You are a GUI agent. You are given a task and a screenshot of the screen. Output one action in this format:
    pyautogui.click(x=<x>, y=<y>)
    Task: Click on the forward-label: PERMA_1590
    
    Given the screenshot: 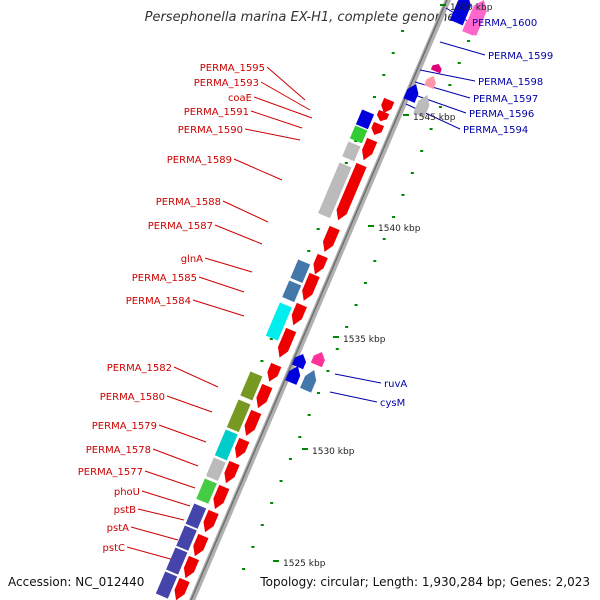 What is the action you would take?
    pyautogui.click(x=210, y=130)
    